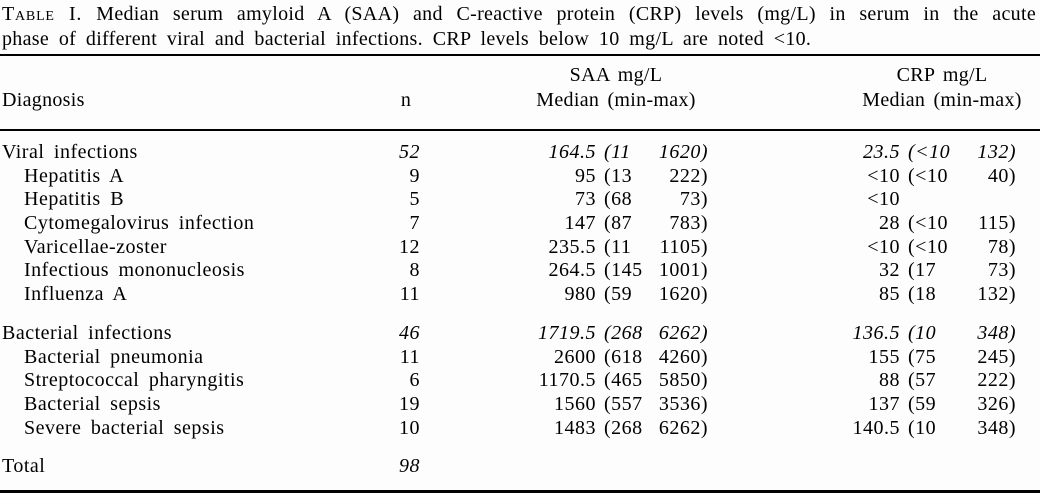 The image size is (1040, 500). What do you see at coordinates (889, 223) in the screenshot?
I see `crp-median-cell: 28` at bounding box center [889, 223].